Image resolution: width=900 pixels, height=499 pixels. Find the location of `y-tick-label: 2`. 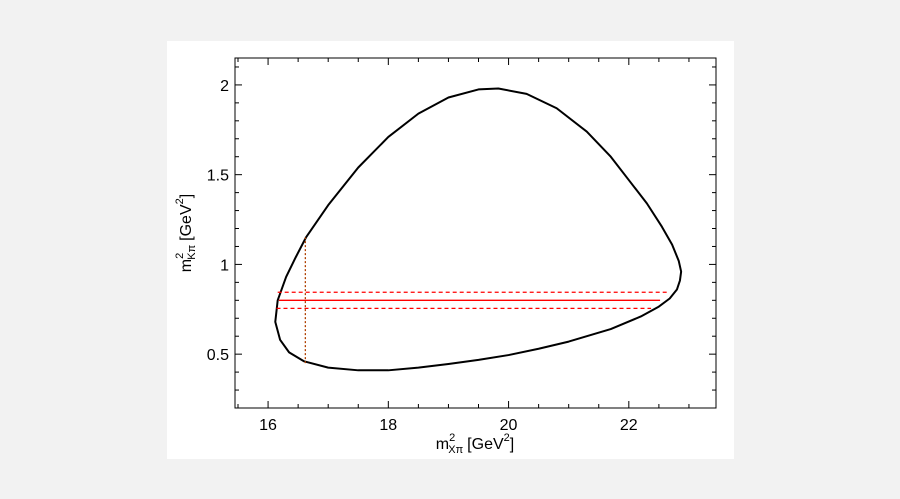

y-tick-label: 2 is located at coordinates (224, 86).